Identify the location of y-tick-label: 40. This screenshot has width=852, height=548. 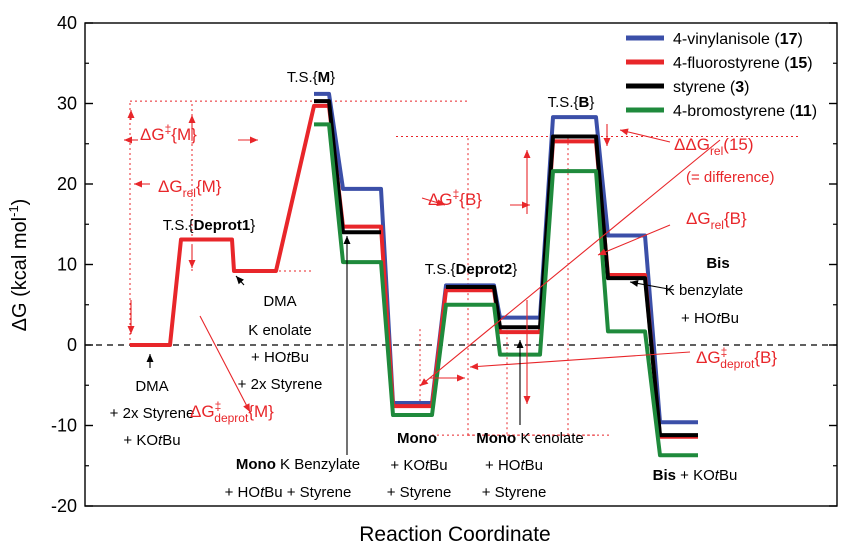
(67, 23).